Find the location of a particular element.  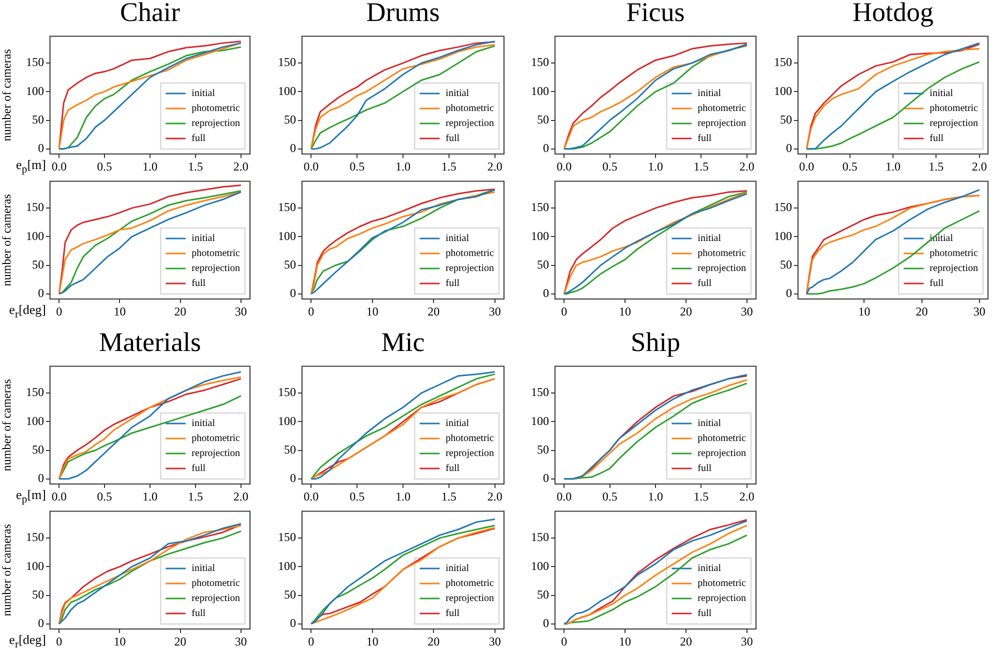

y-axis-title: number of cameras is located at coordinates (7, 240).